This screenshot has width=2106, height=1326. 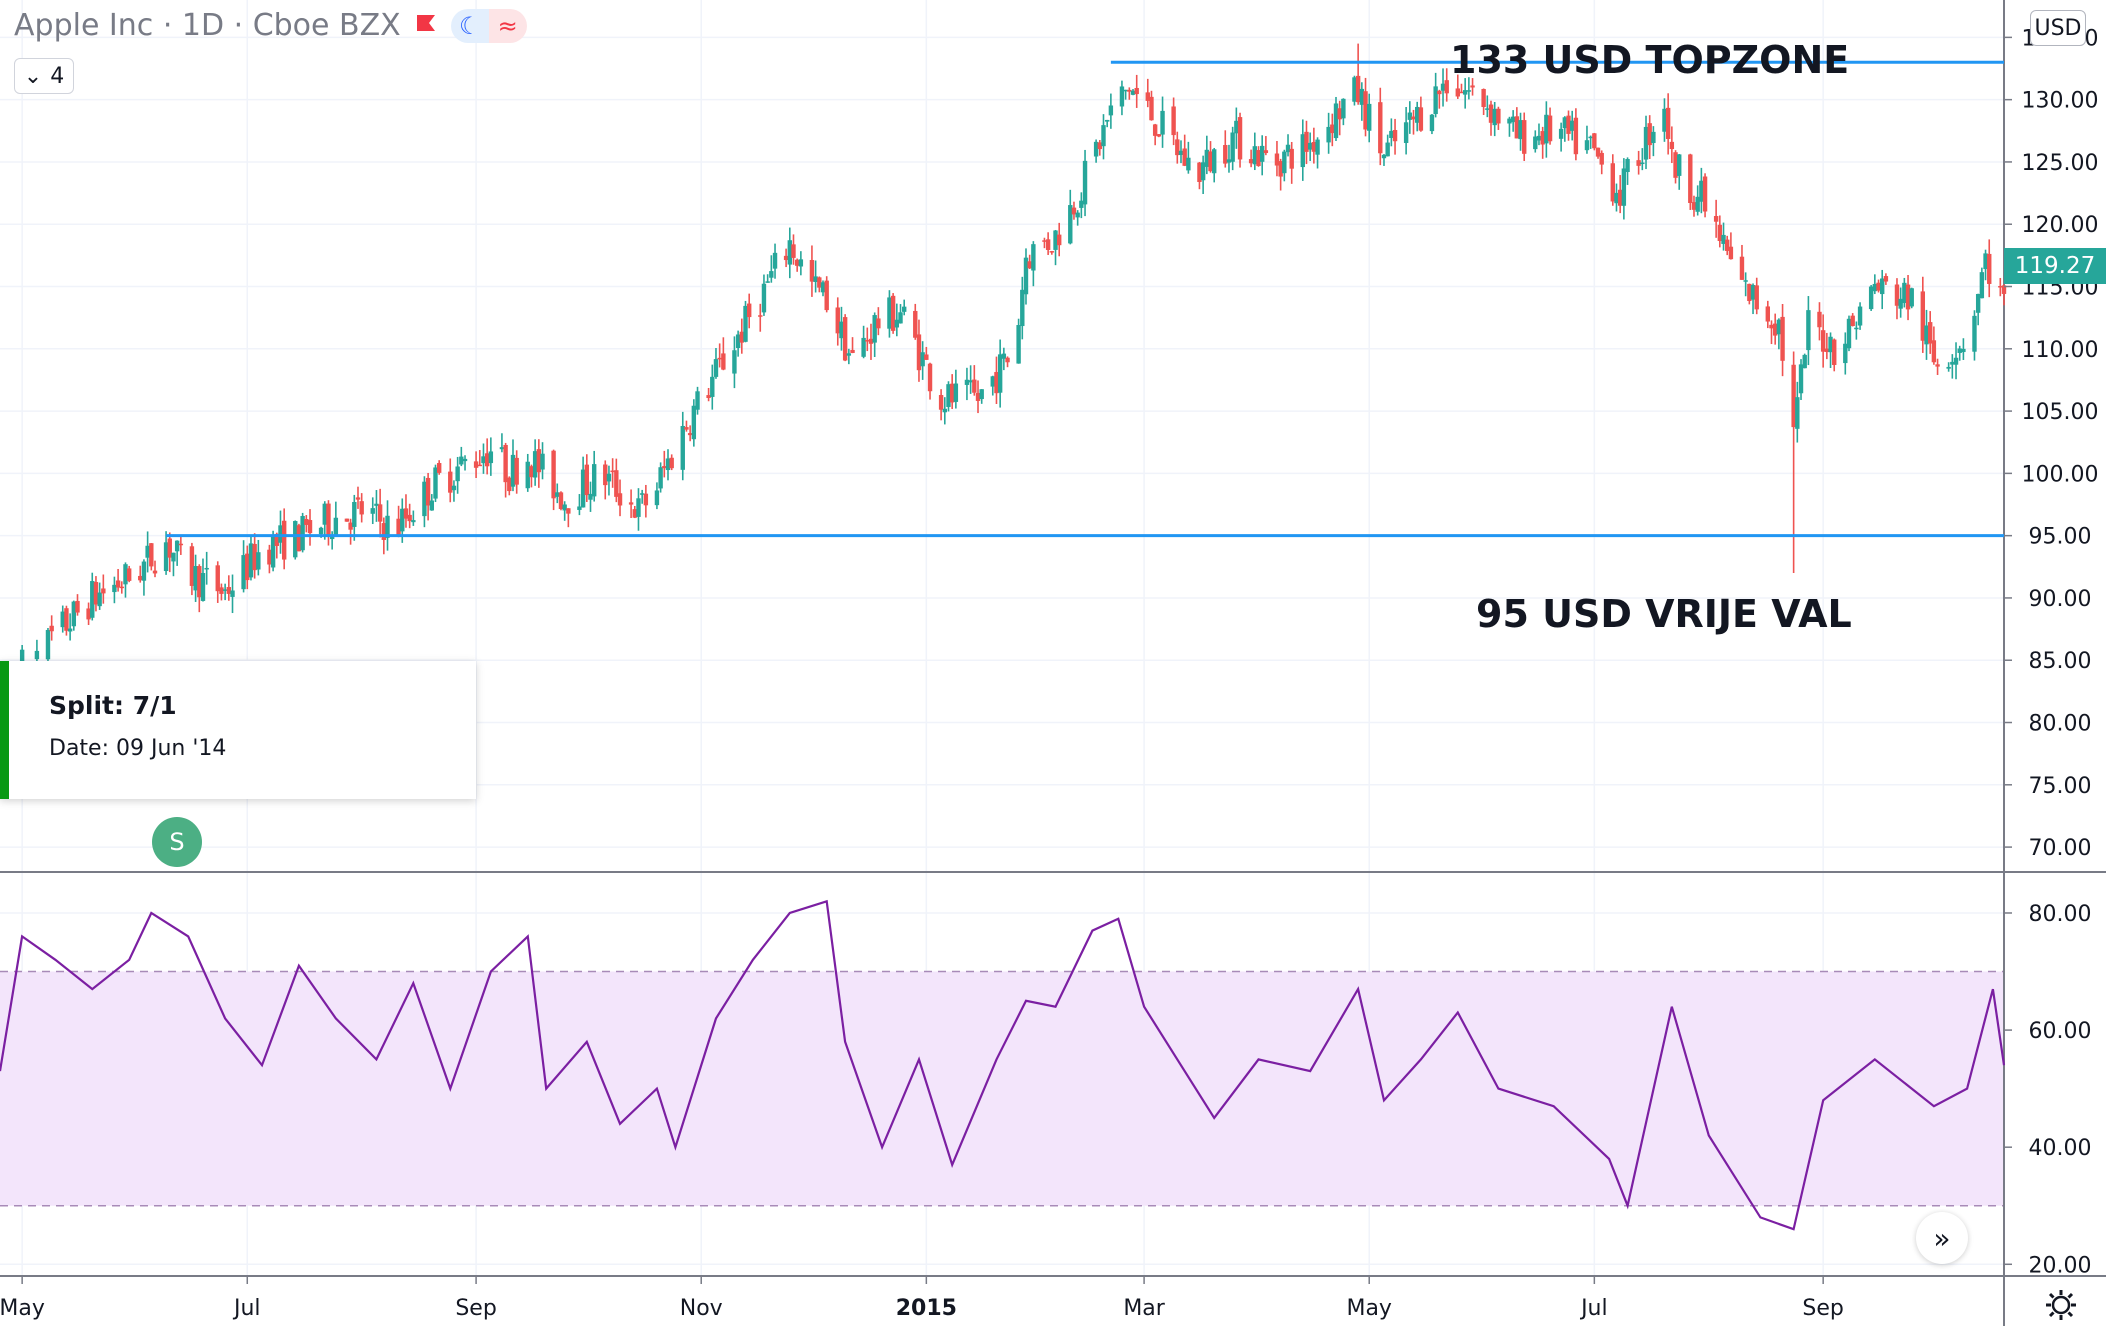 What do you see at coordinates (2060, 101) in the screenshot?
I see `price-tick-label: 130.00` at bounding box center [2060, 101].